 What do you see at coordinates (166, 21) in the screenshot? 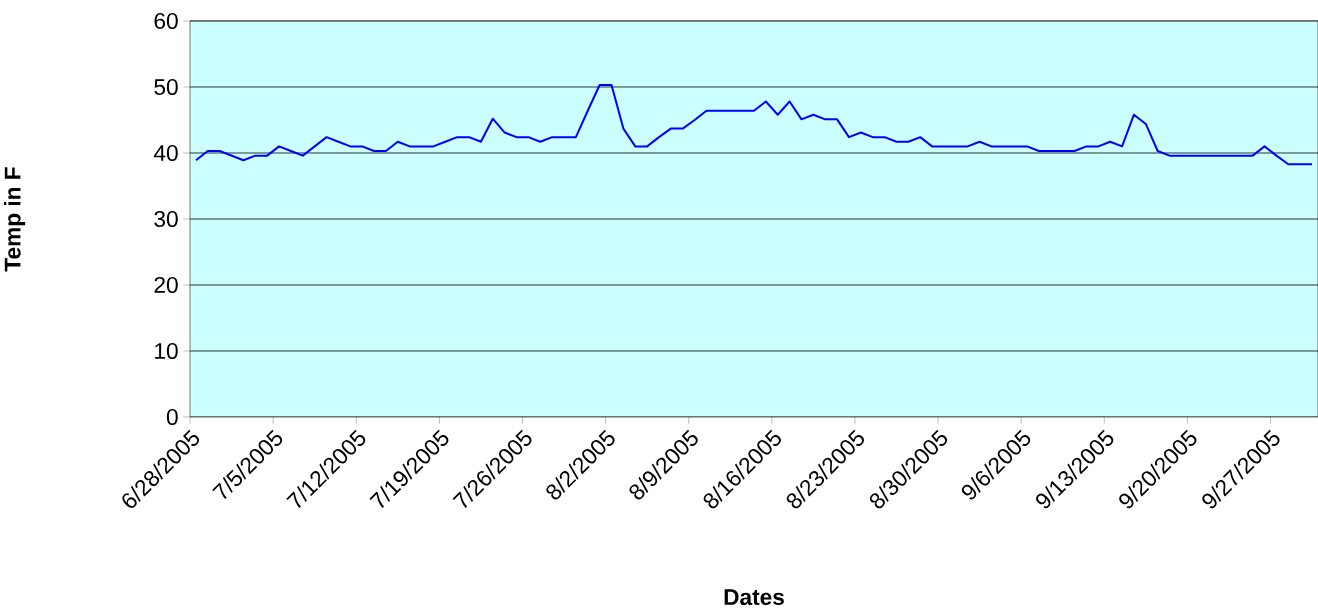
I see `y-tick-label: 60` at bounding box center [166, 21].